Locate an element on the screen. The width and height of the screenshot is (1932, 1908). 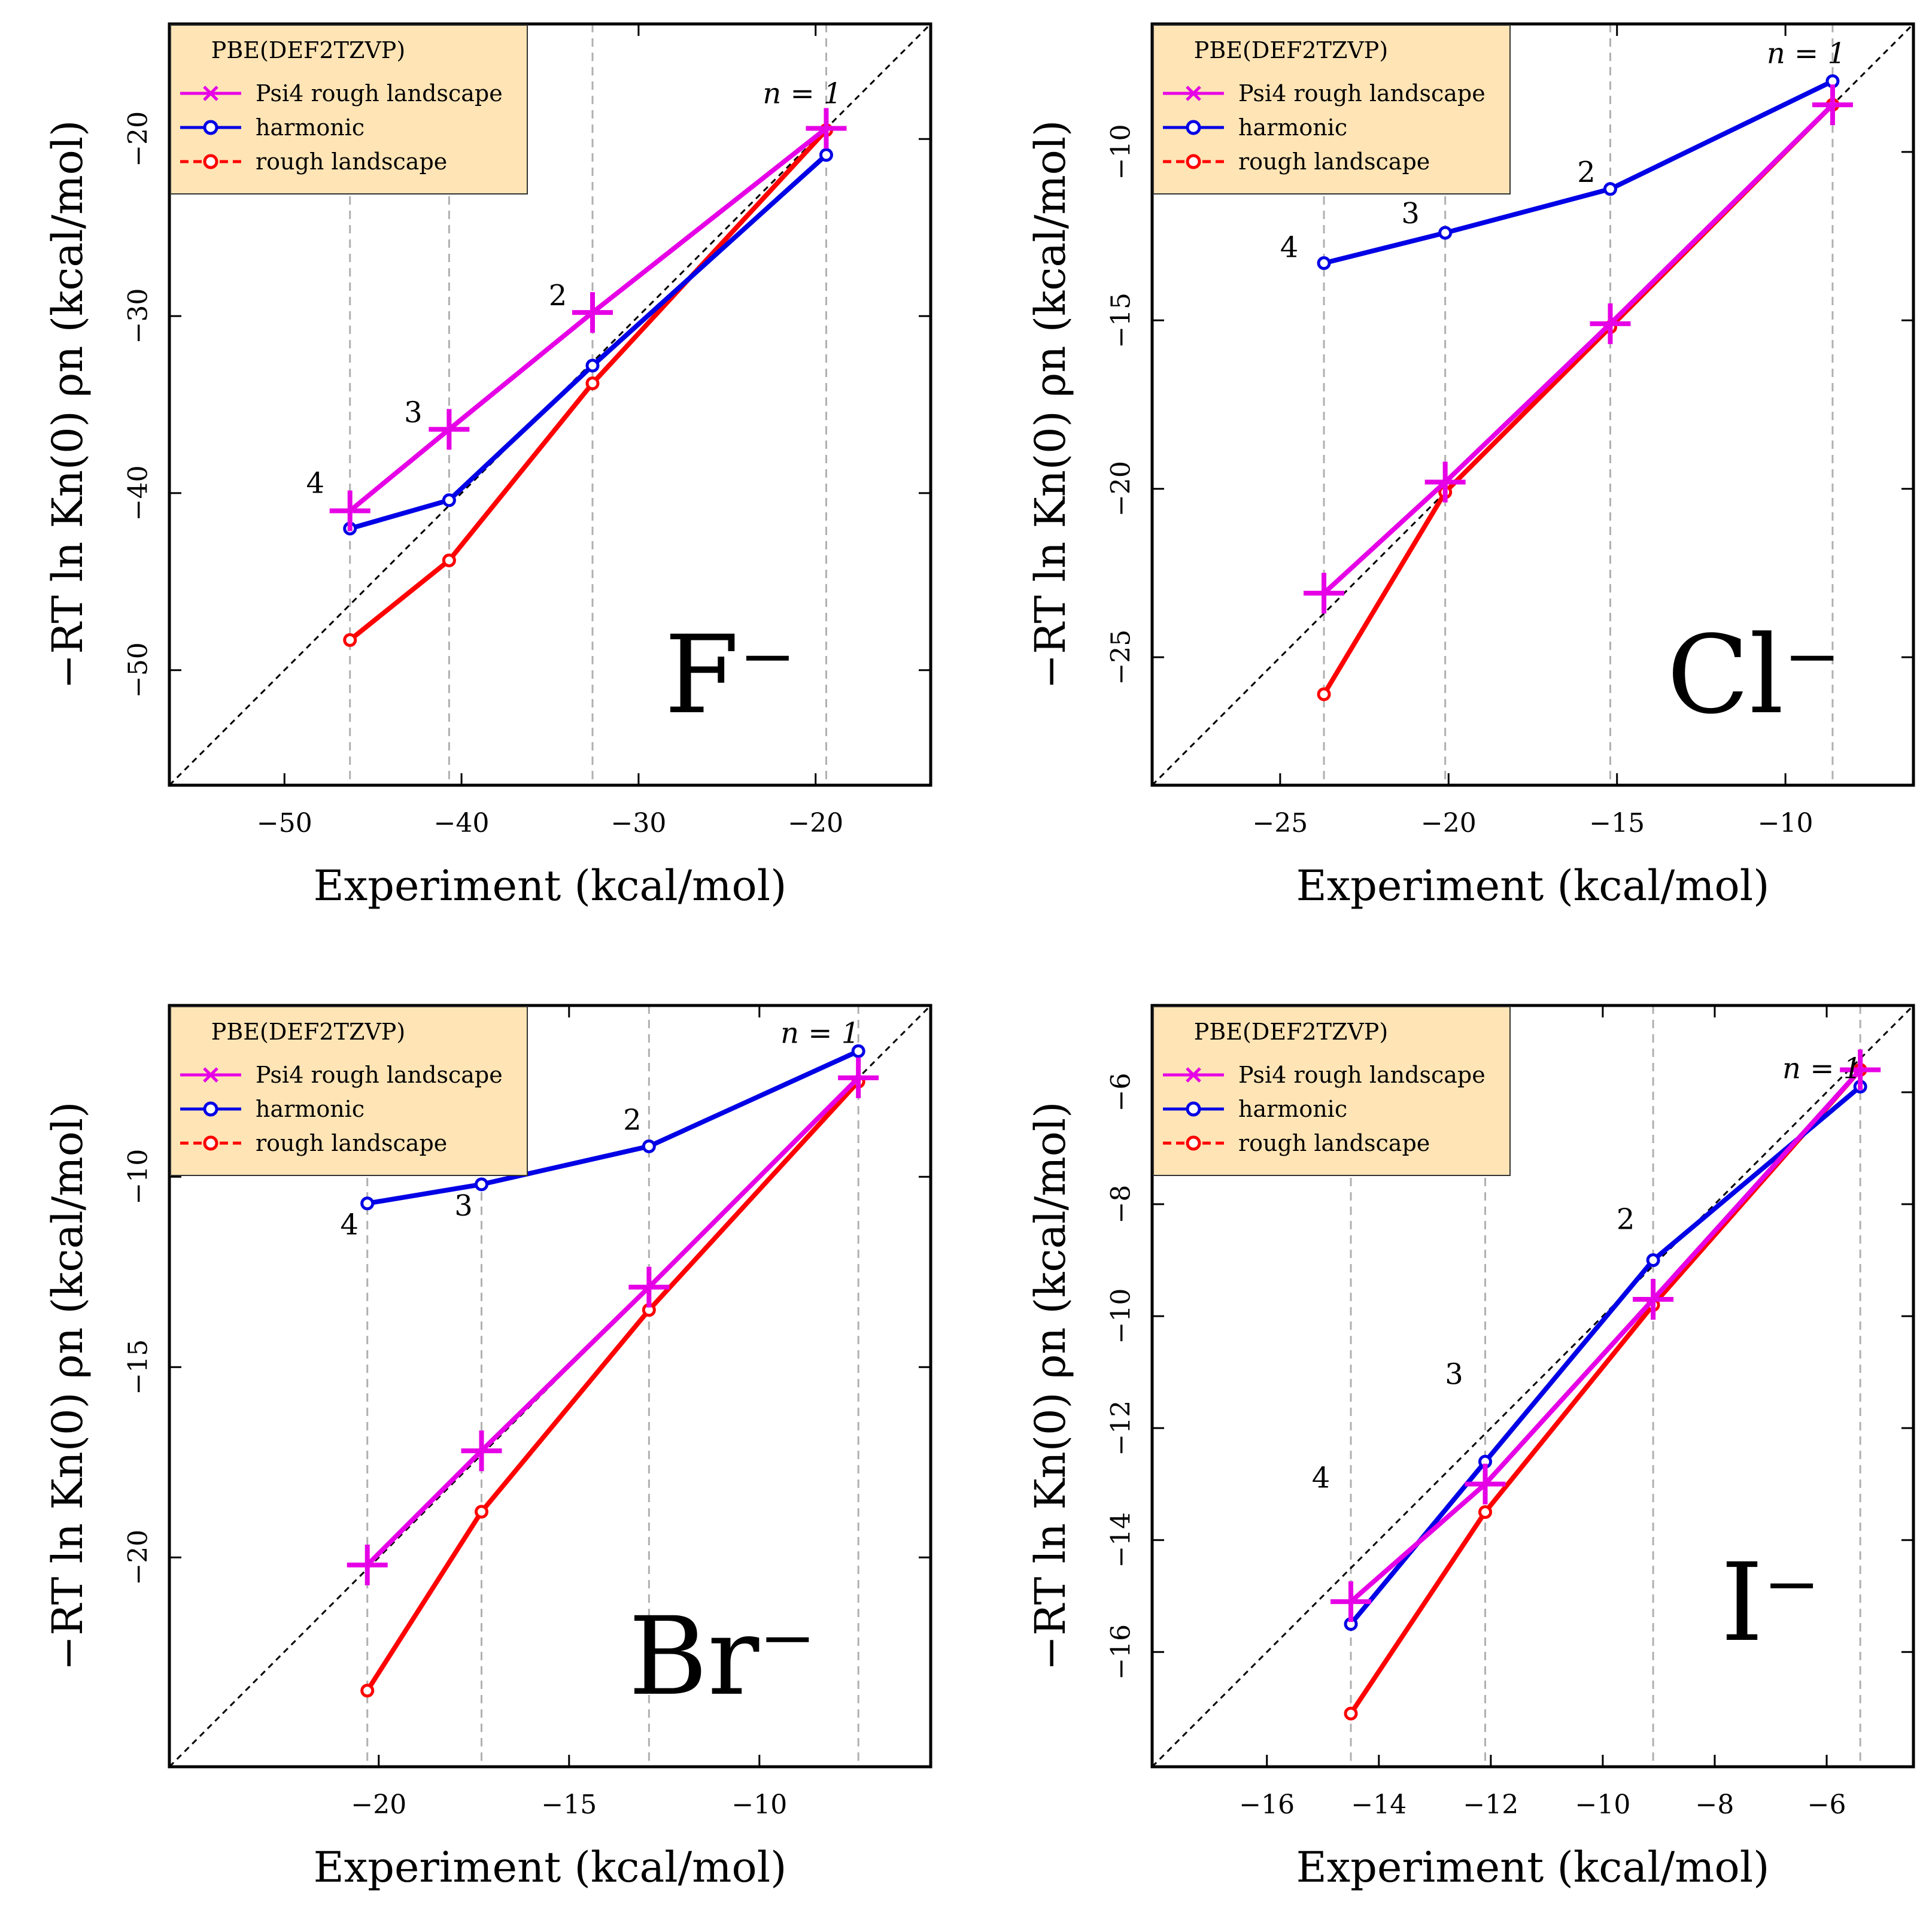
x-tick-label: −15 is located at coordinates (1617, 823).